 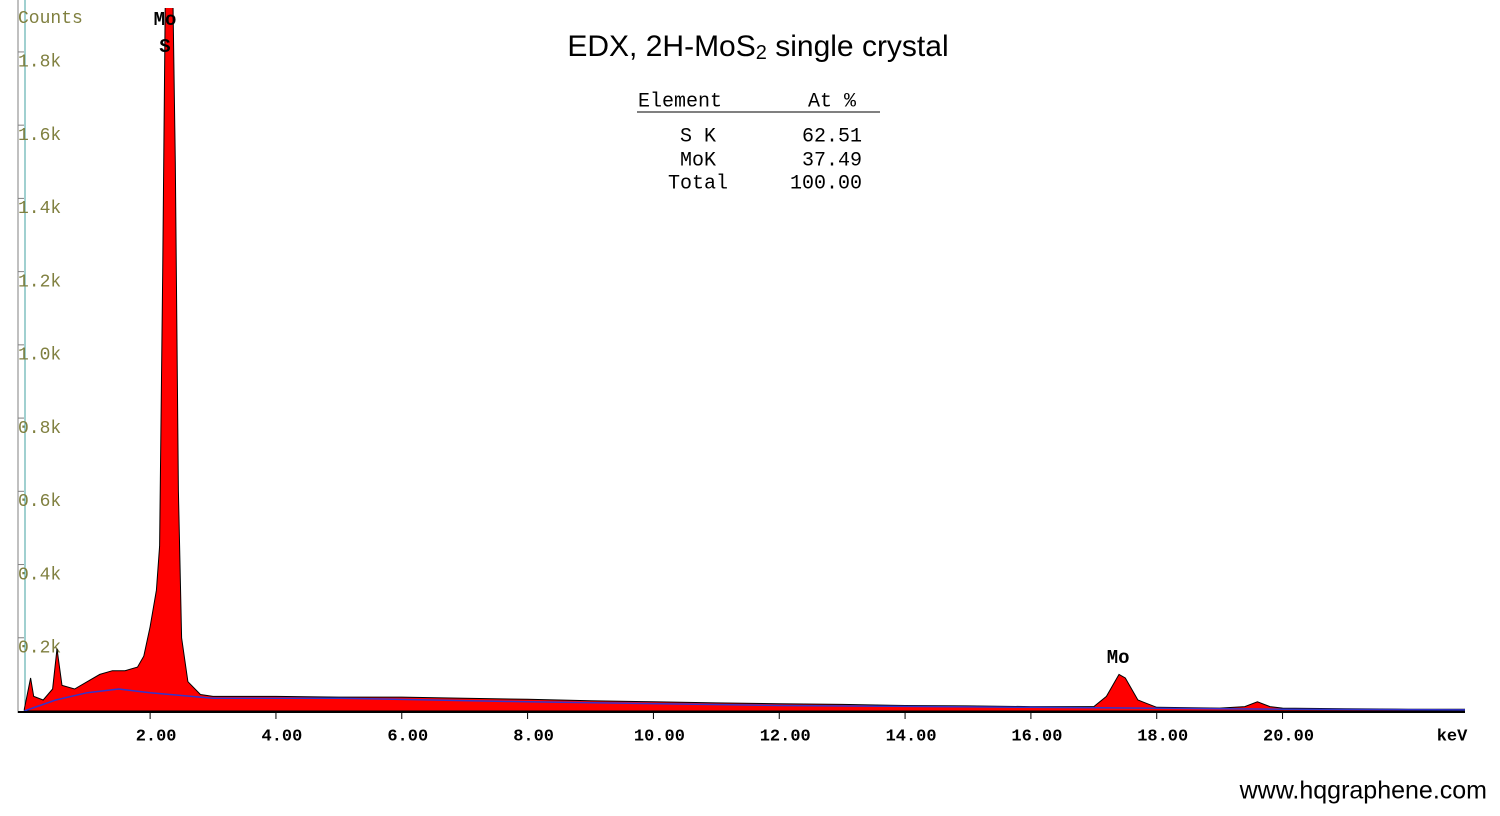 I want to click on table-cell: 62.51, so click(x=832, y=136).